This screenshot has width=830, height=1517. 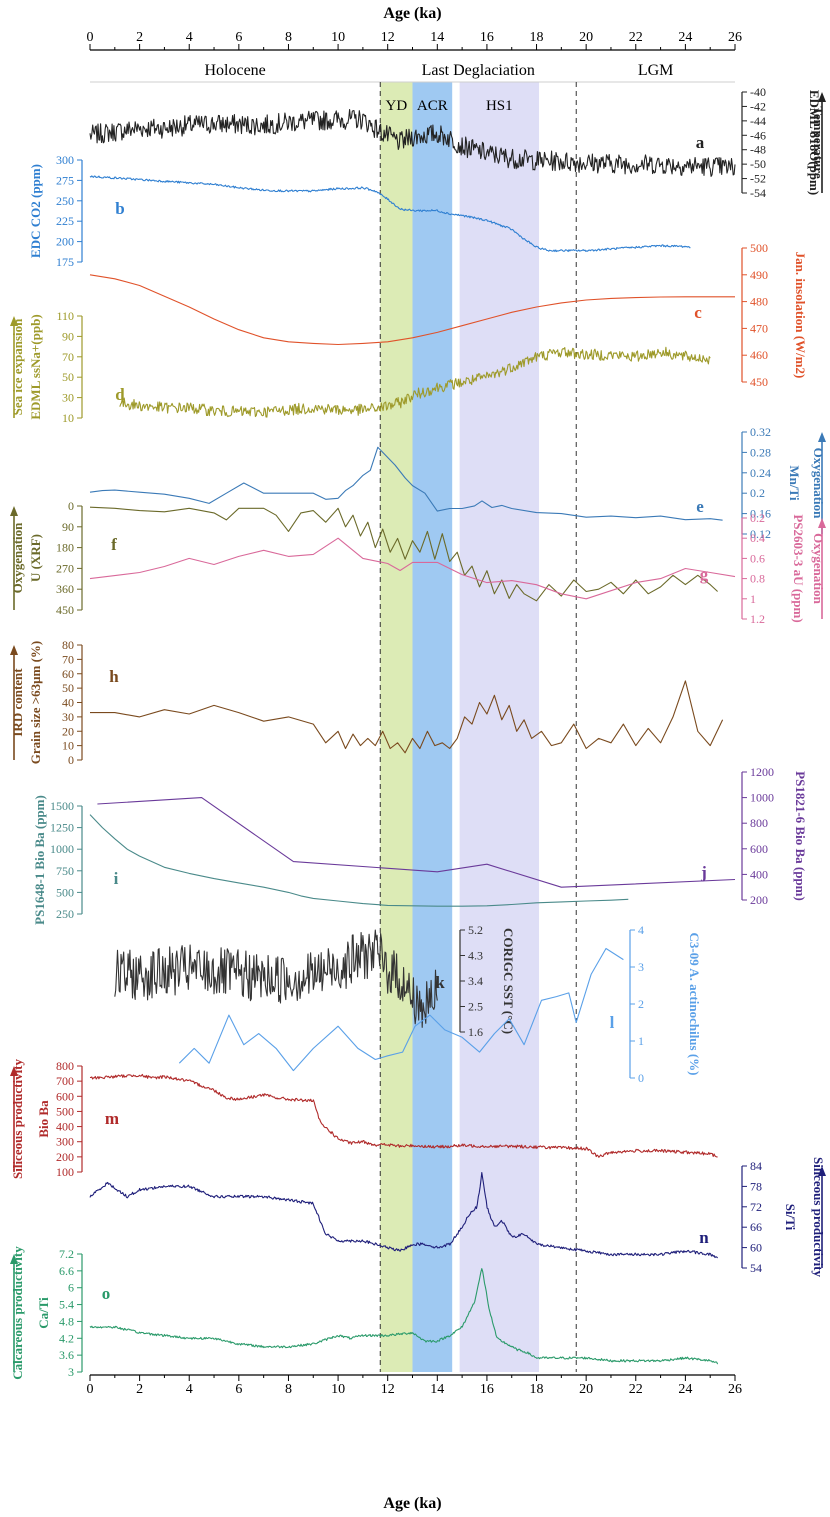 What do you see at coordinates (756, 1166) in the screenshot?
I see `panel-n-y-tick-label: 84` at bounding box center [756, 1166].